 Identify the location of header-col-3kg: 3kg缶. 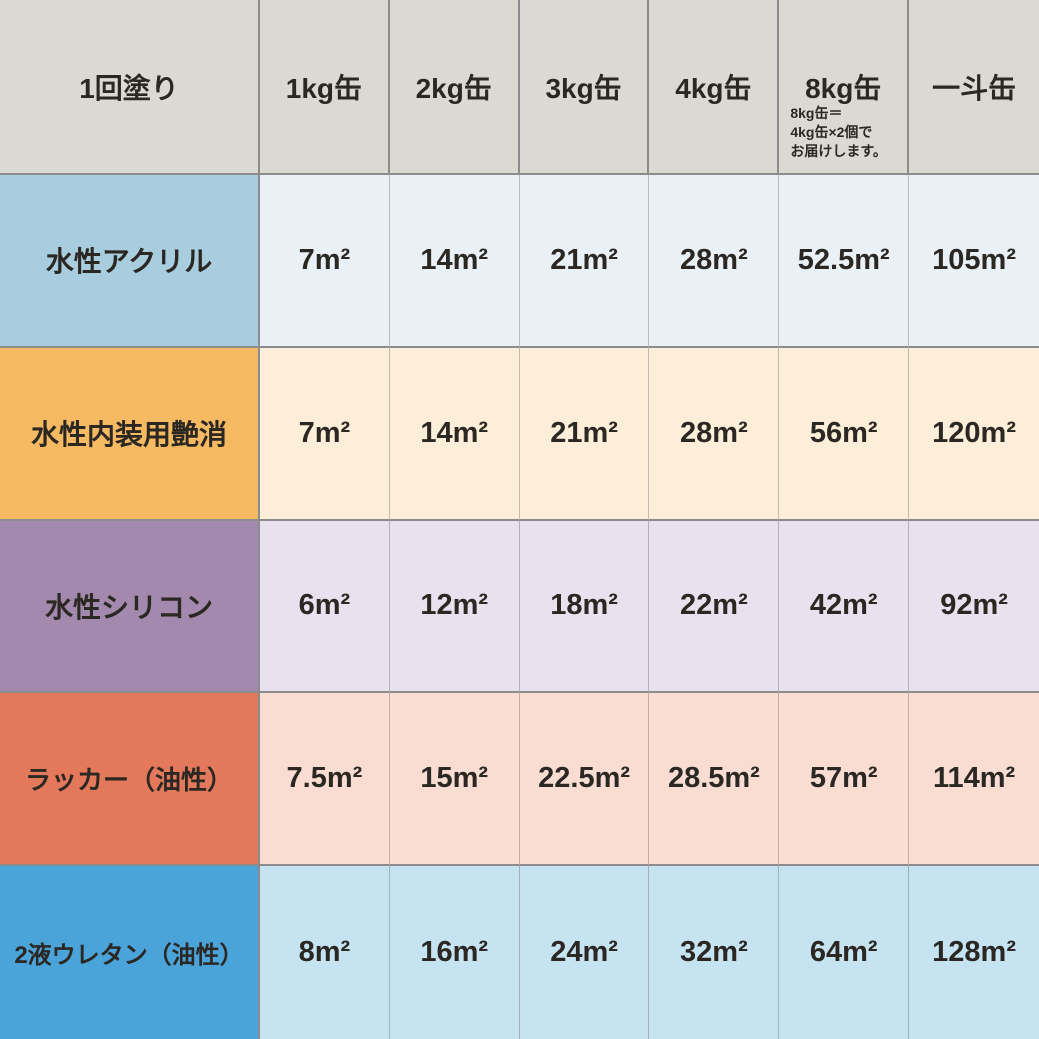
(584, 87).